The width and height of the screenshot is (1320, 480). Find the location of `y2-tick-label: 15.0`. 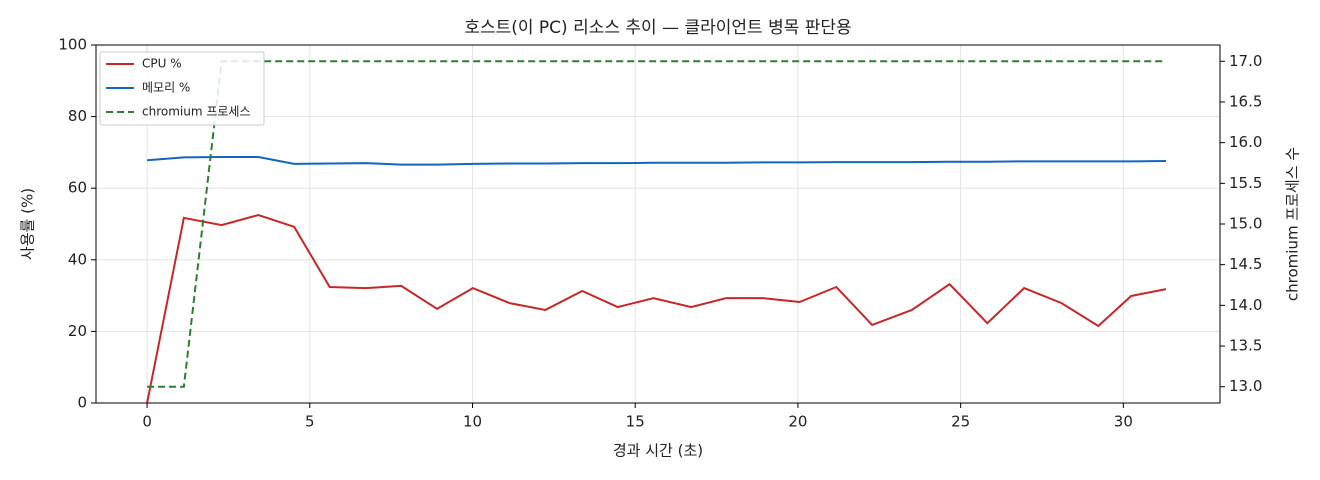

y2-tick-label: 15.0 is located at coordinates (1245, 224).